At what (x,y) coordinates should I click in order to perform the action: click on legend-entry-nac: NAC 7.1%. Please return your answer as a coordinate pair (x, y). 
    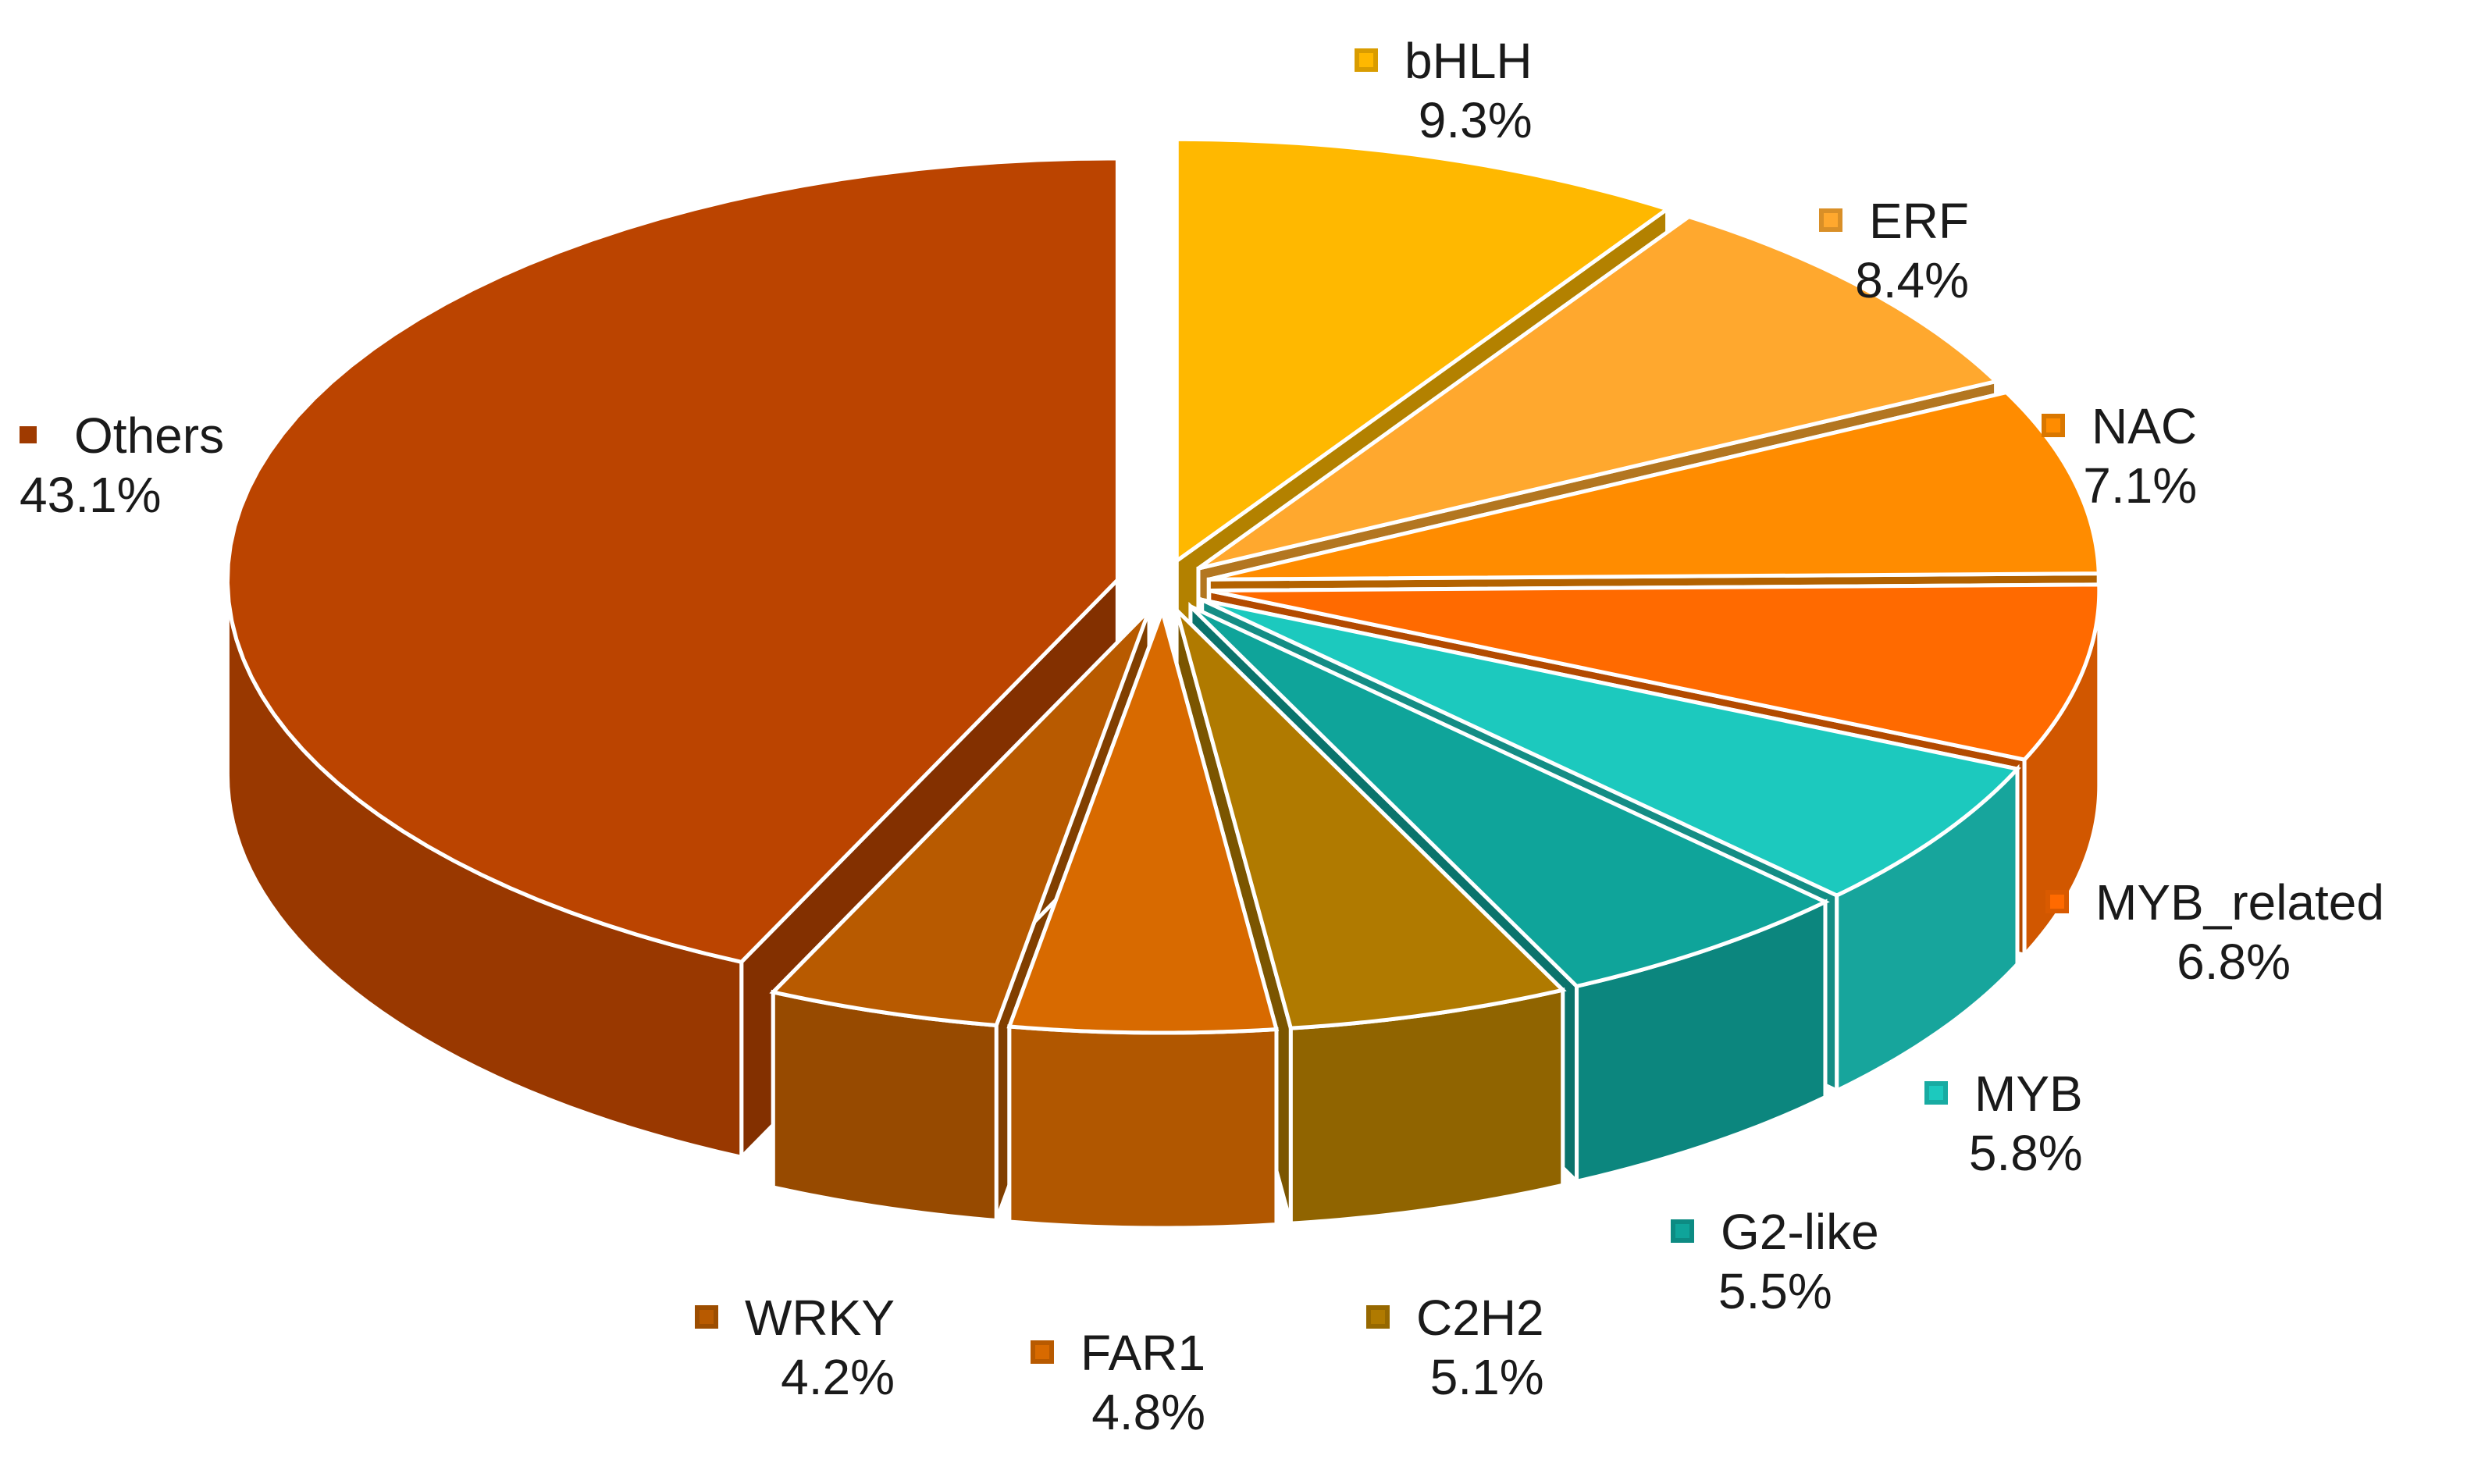
    Looking at the image, I should click on (2119, 456).